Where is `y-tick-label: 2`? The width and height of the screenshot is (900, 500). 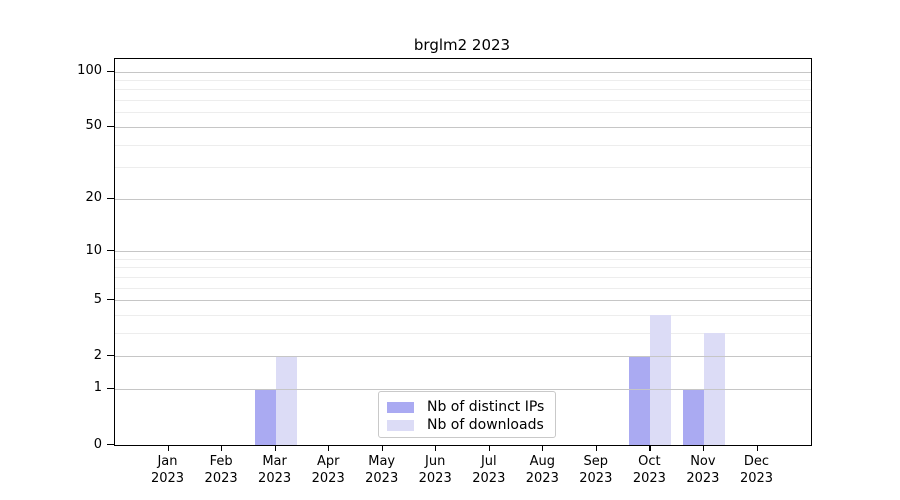
y-tick-label: 2 is located at coordinates (97, 355).